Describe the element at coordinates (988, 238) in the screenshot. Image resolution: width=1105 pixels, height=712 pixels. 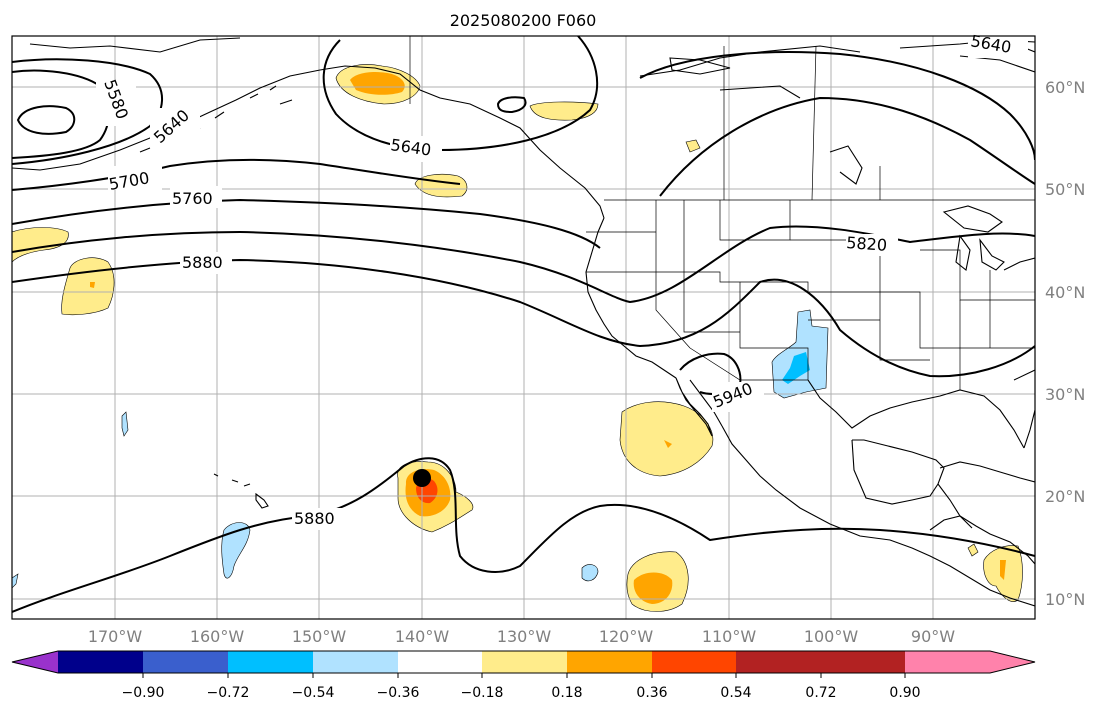
I see `coast-great-lakes` at that location.